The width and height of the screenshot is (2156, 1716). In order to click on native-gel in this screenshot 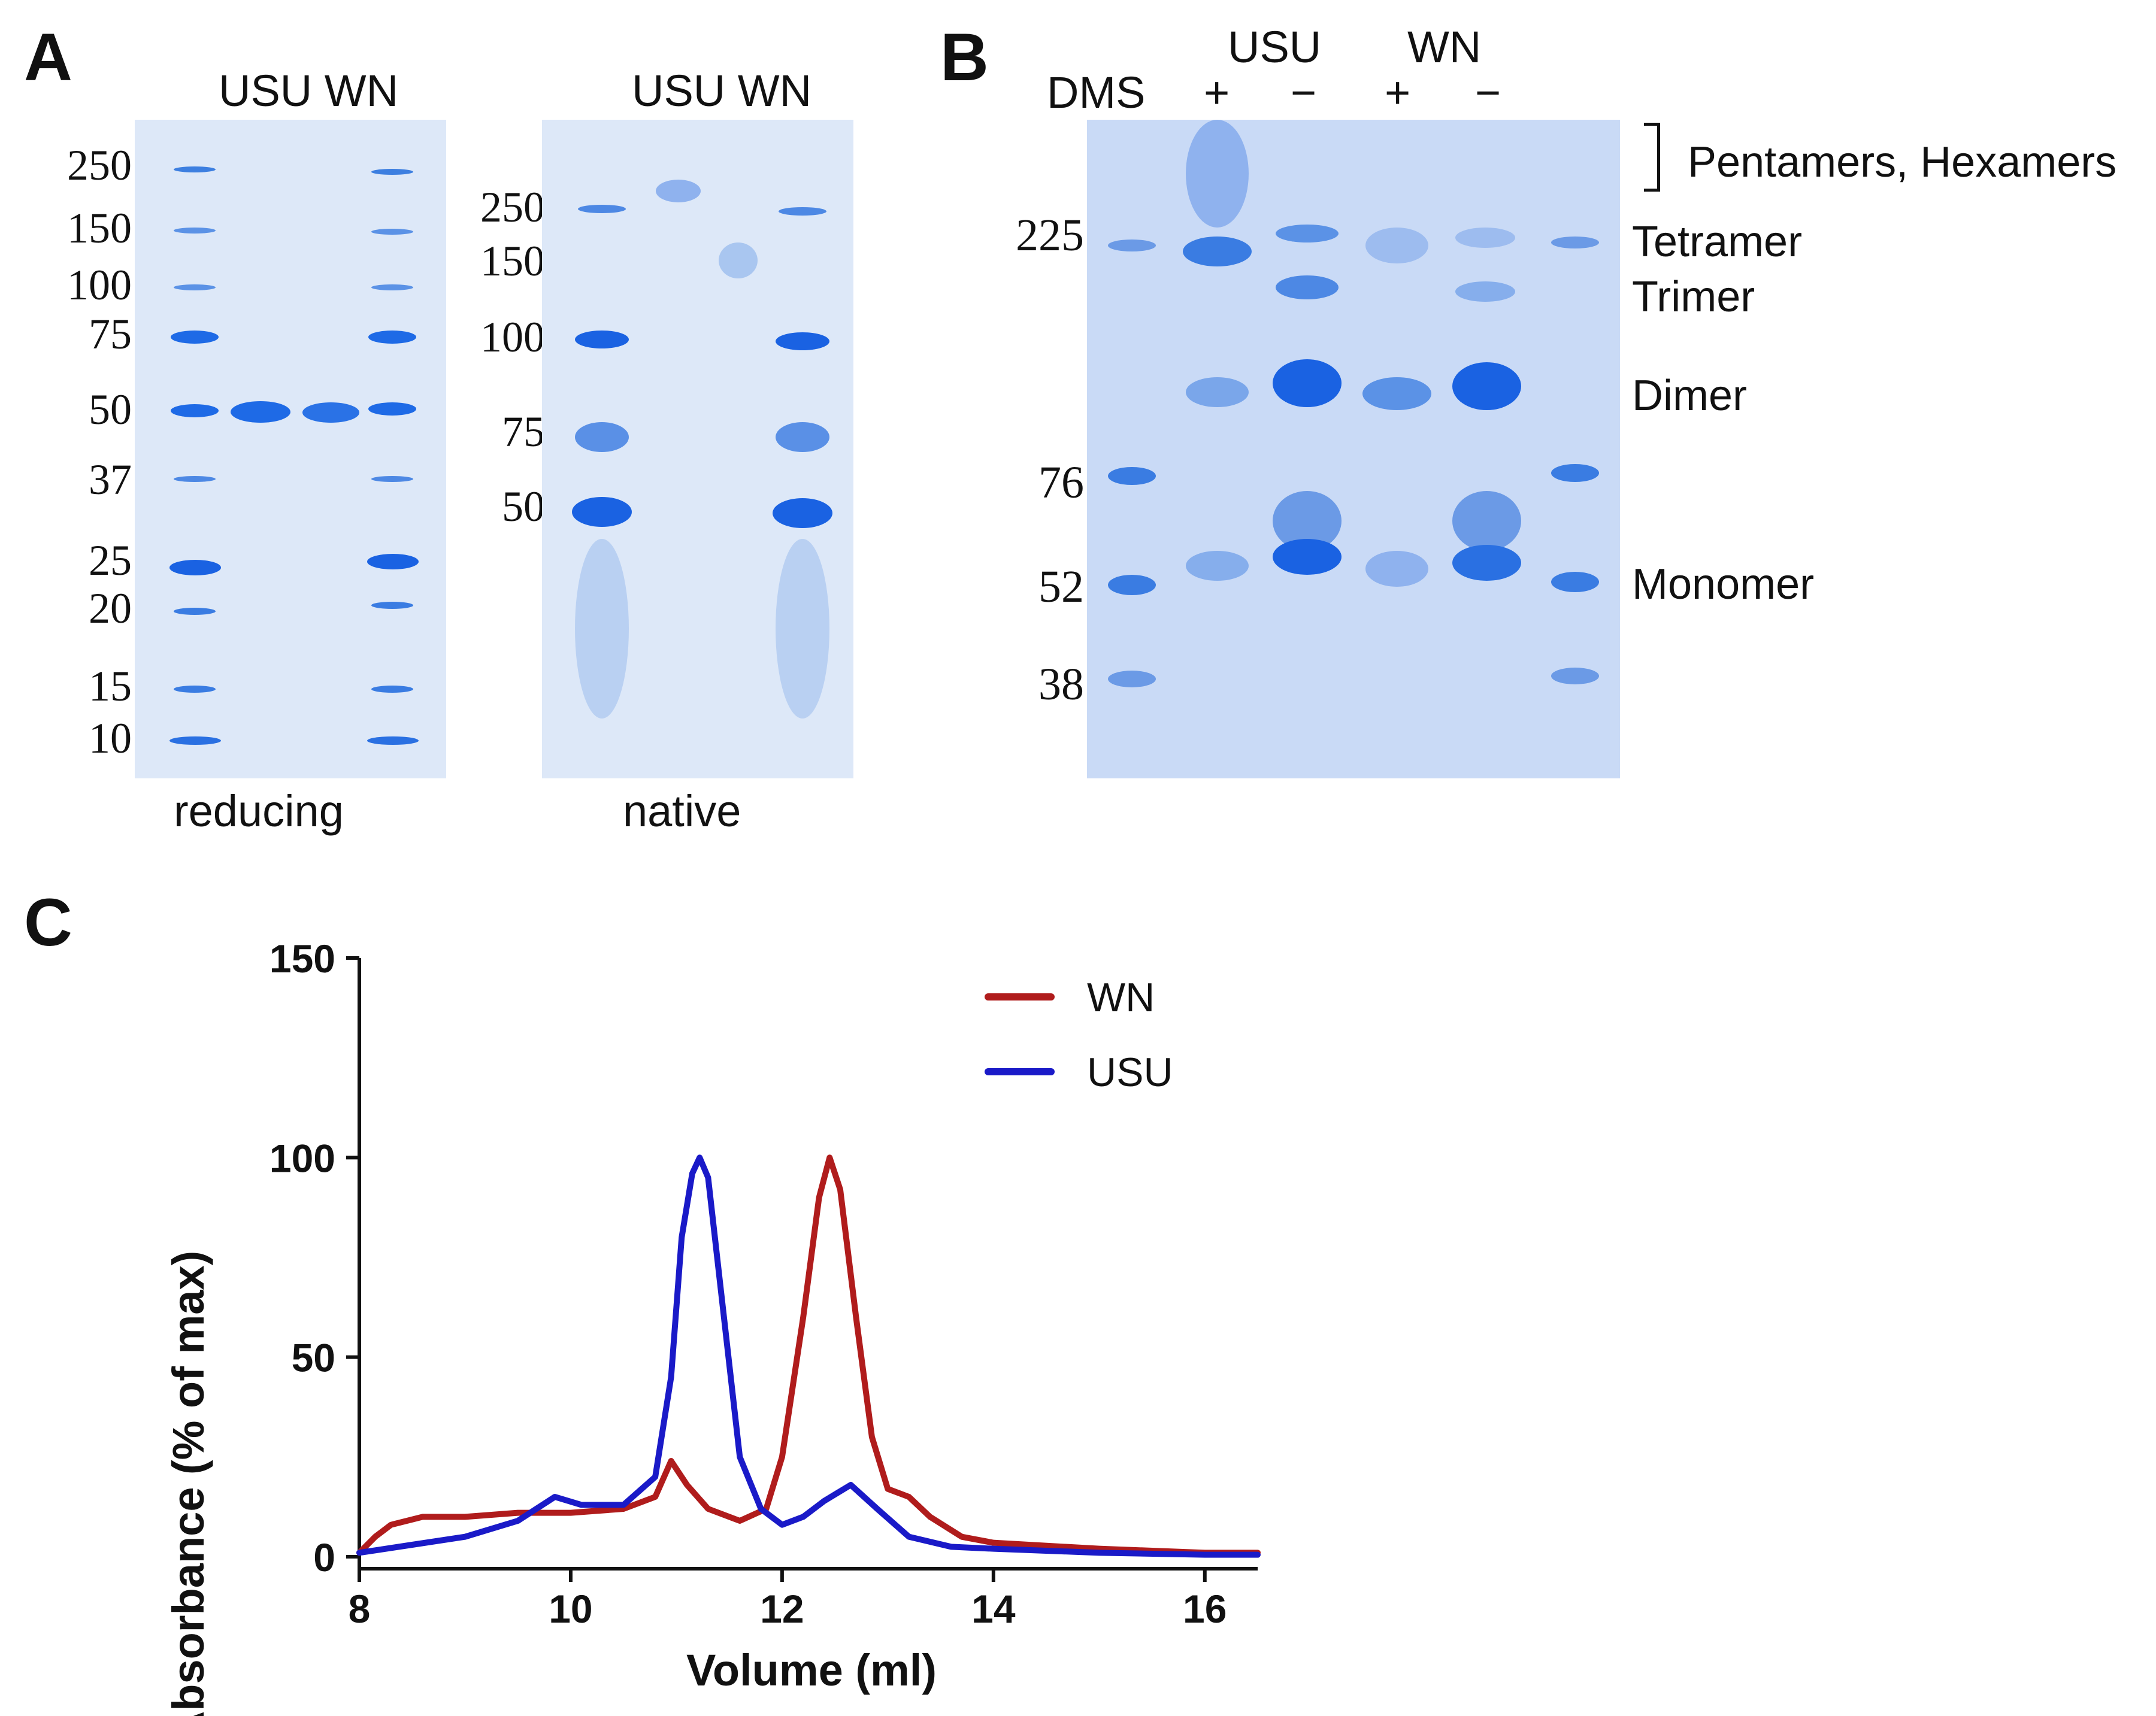, I will do `click(698, 449)`.